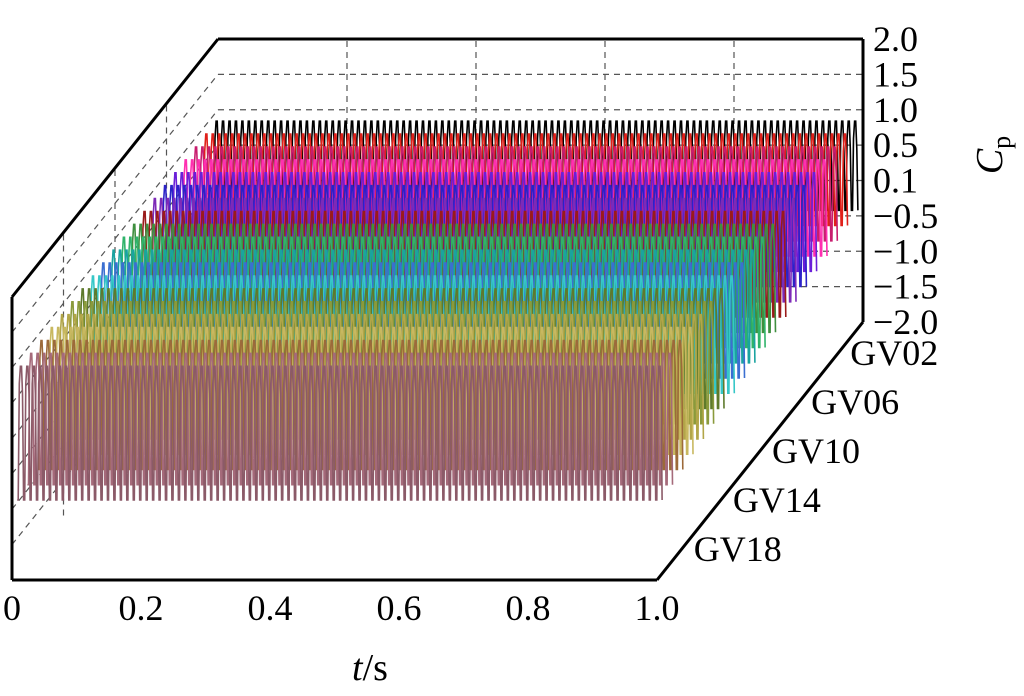 This screenshot has width=1024, height=696. Describe the element at coordinates (528, 608) in the screenshot. I see `x-tick-label: 0.8` at that location.